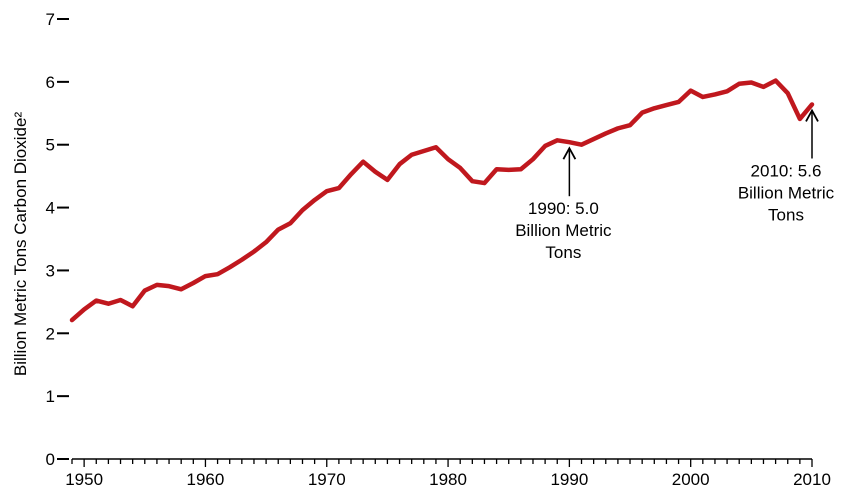 This screenshot has height=493, width=858. Describe the element at coordinates (812, 479) in the screenshot. I see `x-tick-label: 2010` at that location.